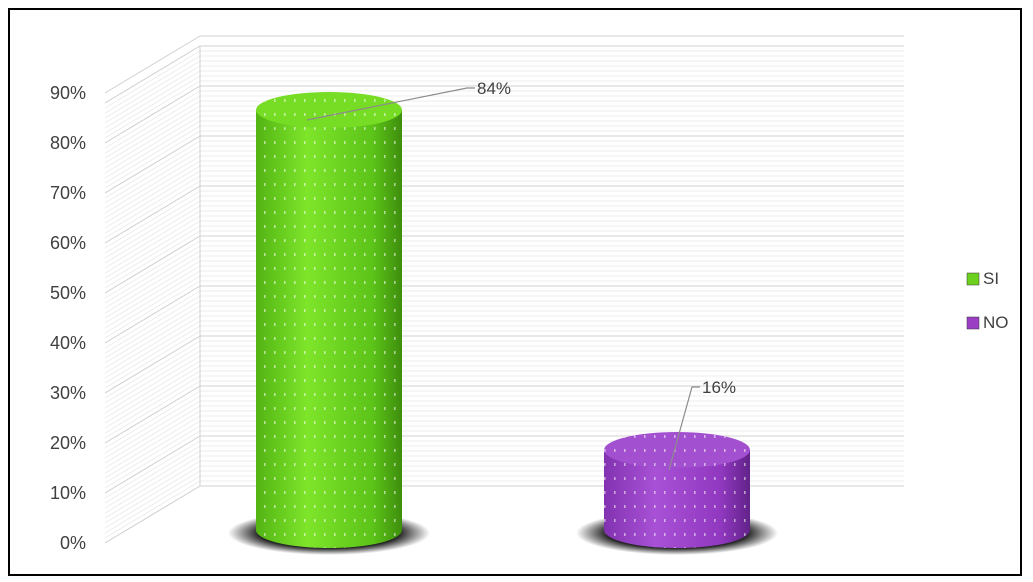 The height and width of the screenshot is (582, 1033). What do you see at coordinates (68, 343) in the screenshot?
I see `y-tick-label: 40%` at bounding box center [68, 343].